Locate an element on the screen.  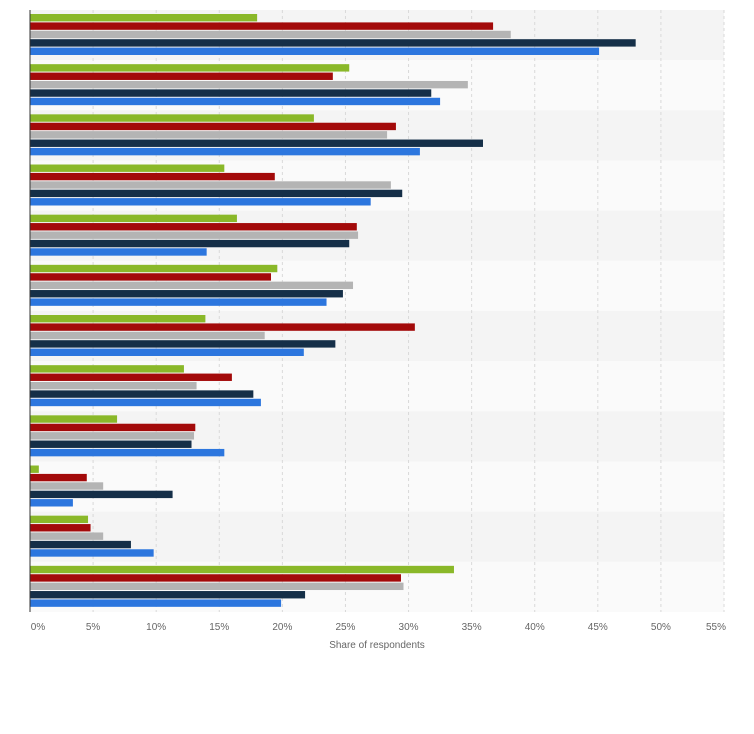
row-band is located at coordinates (377, 486).